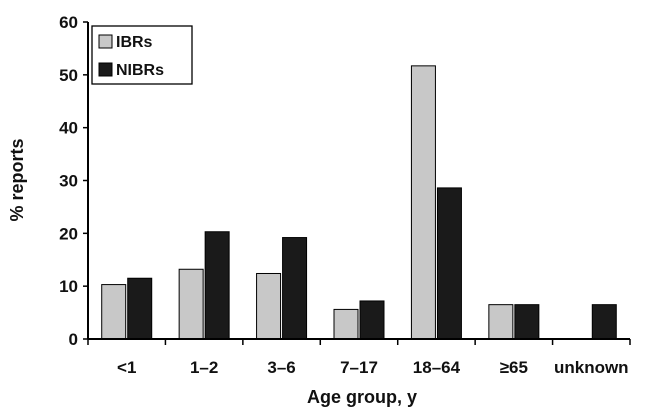  Describe the element at coordinates (68, 233) in the screenshot. I see `y-tick-label: 20` at that location.